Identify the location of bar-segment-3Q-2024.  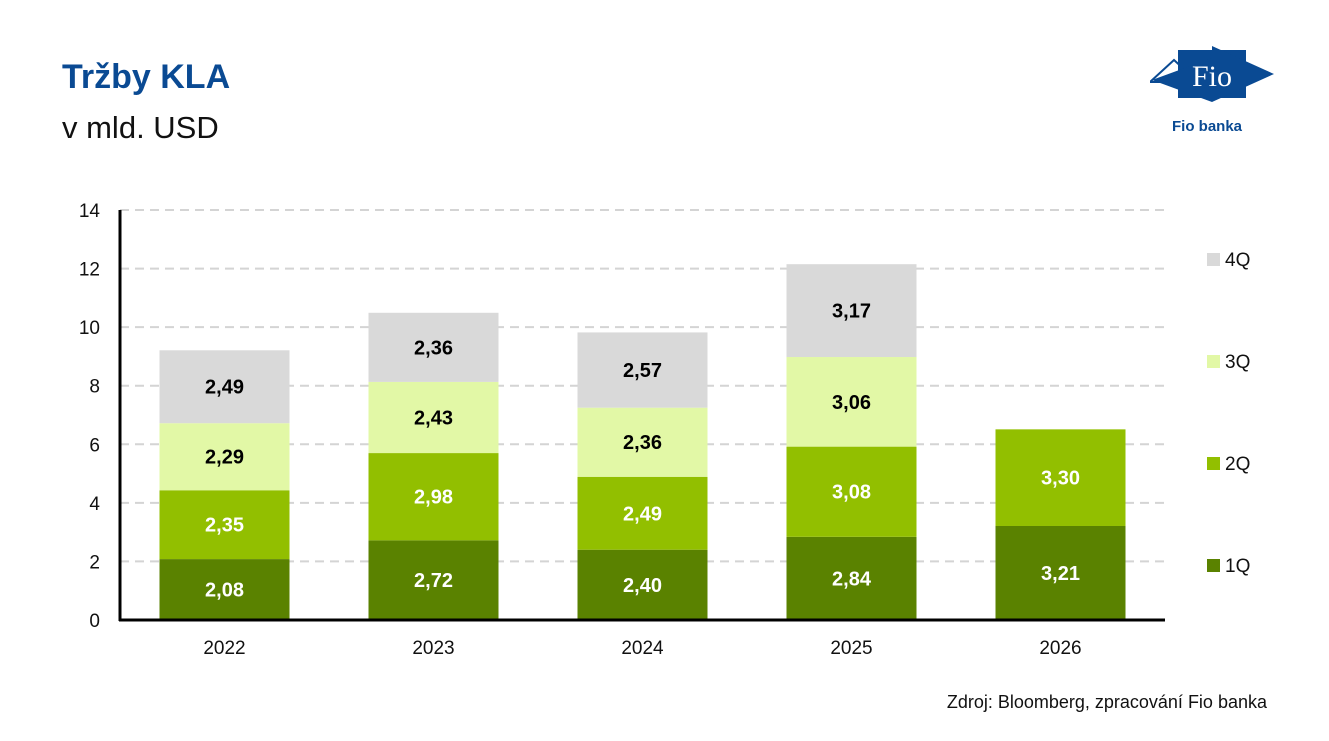
(642, 442).